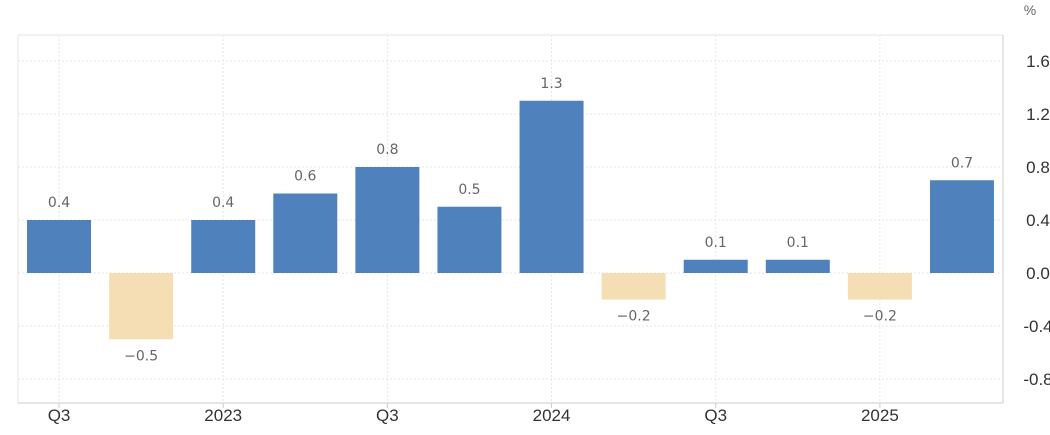 This screenshot has height=435, width=1050. Describe the element at coordinates (879, 286) in the screenshot. I see `bar-q1-2025` at that location.